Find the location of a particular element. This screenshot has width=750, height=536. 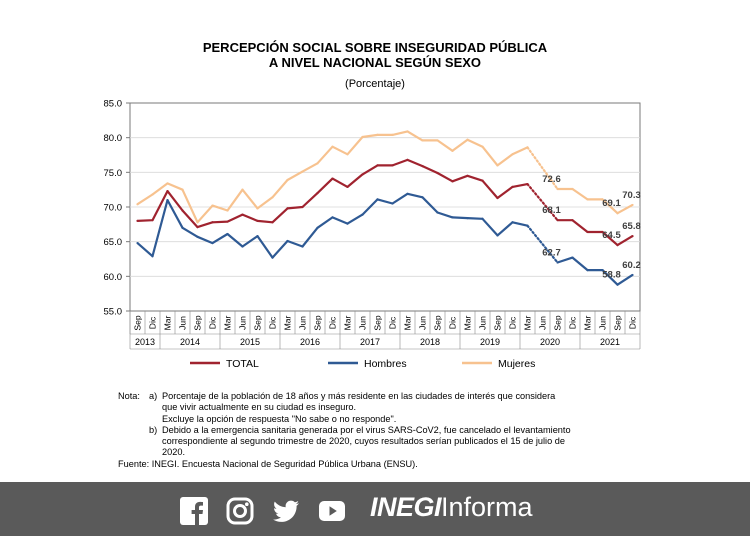

y-tick-label: 70.0 is located at coordinates (113, 208).